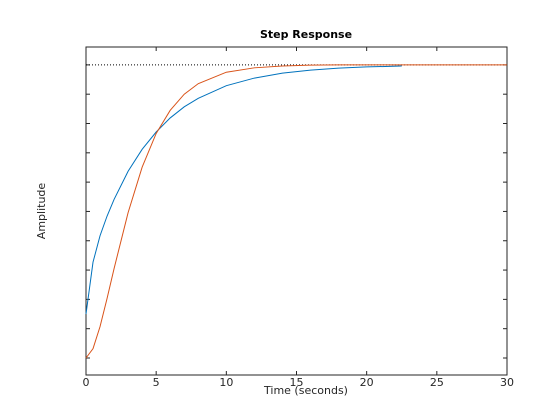 This screenshot has height=420, width=560. I want to click on x-tick-label: 25, so click(437, 382).